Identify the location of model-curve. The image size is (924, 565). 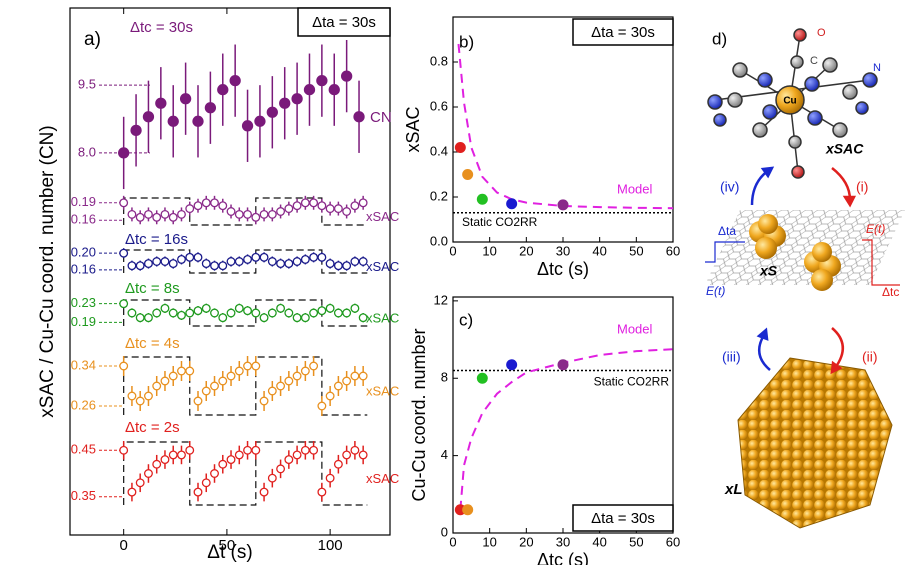
(566, 429).